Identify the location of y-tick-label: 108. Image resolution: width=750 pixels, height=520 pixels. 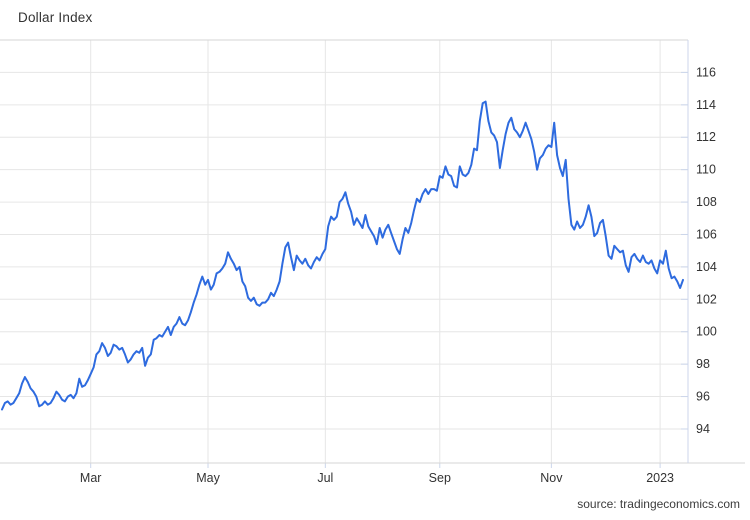
(706, 202).